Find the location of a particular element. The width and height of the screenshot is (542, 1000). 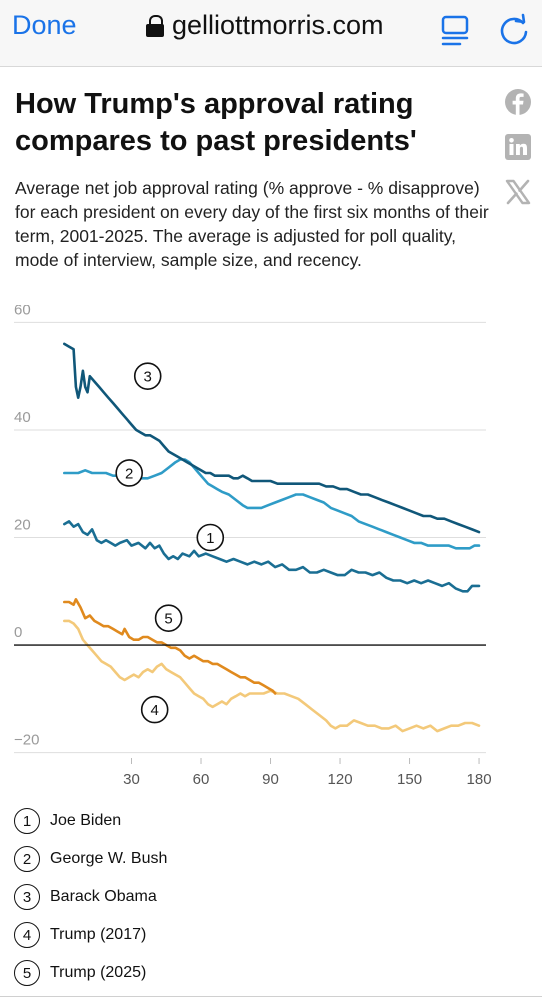

legend-label: Trump (2017) is located at coordinates (98, 934).